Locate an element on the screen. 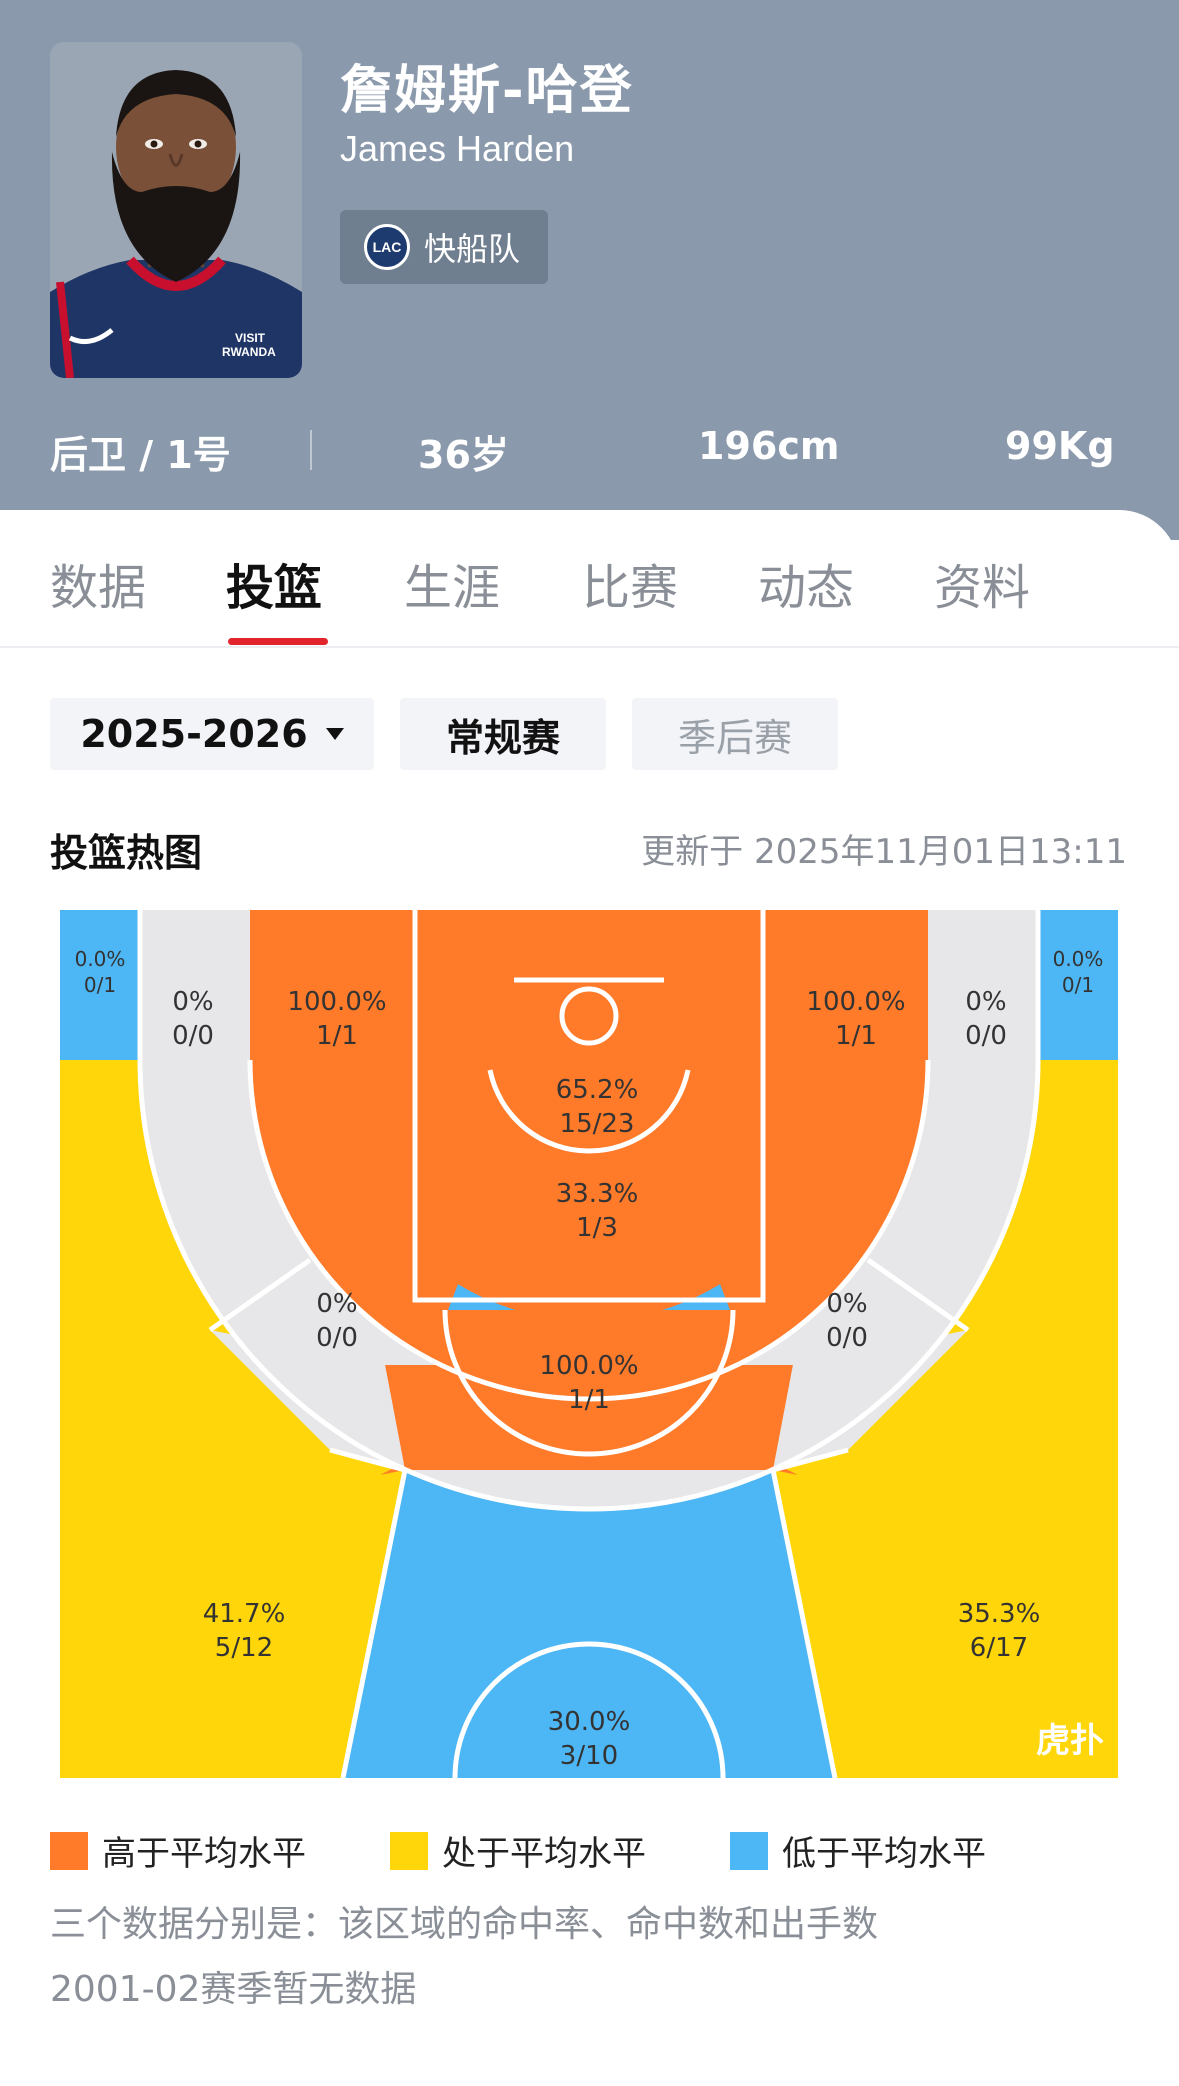 This screenshot has height=2086, width=1179. left-elbow-made: 0/0 is located at coordinates (337, 1338).